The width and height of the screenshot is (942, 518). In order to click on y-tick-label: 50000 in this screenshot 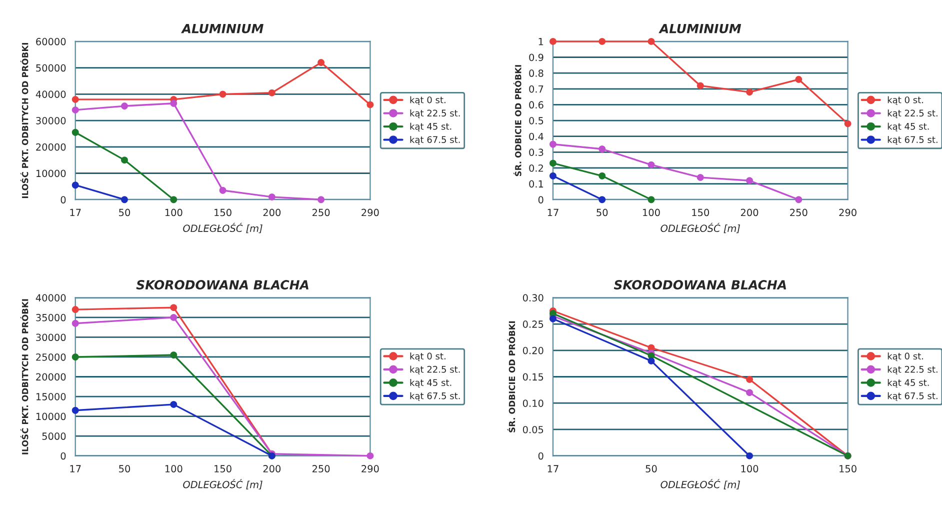, I will do `click(51, 68)`.